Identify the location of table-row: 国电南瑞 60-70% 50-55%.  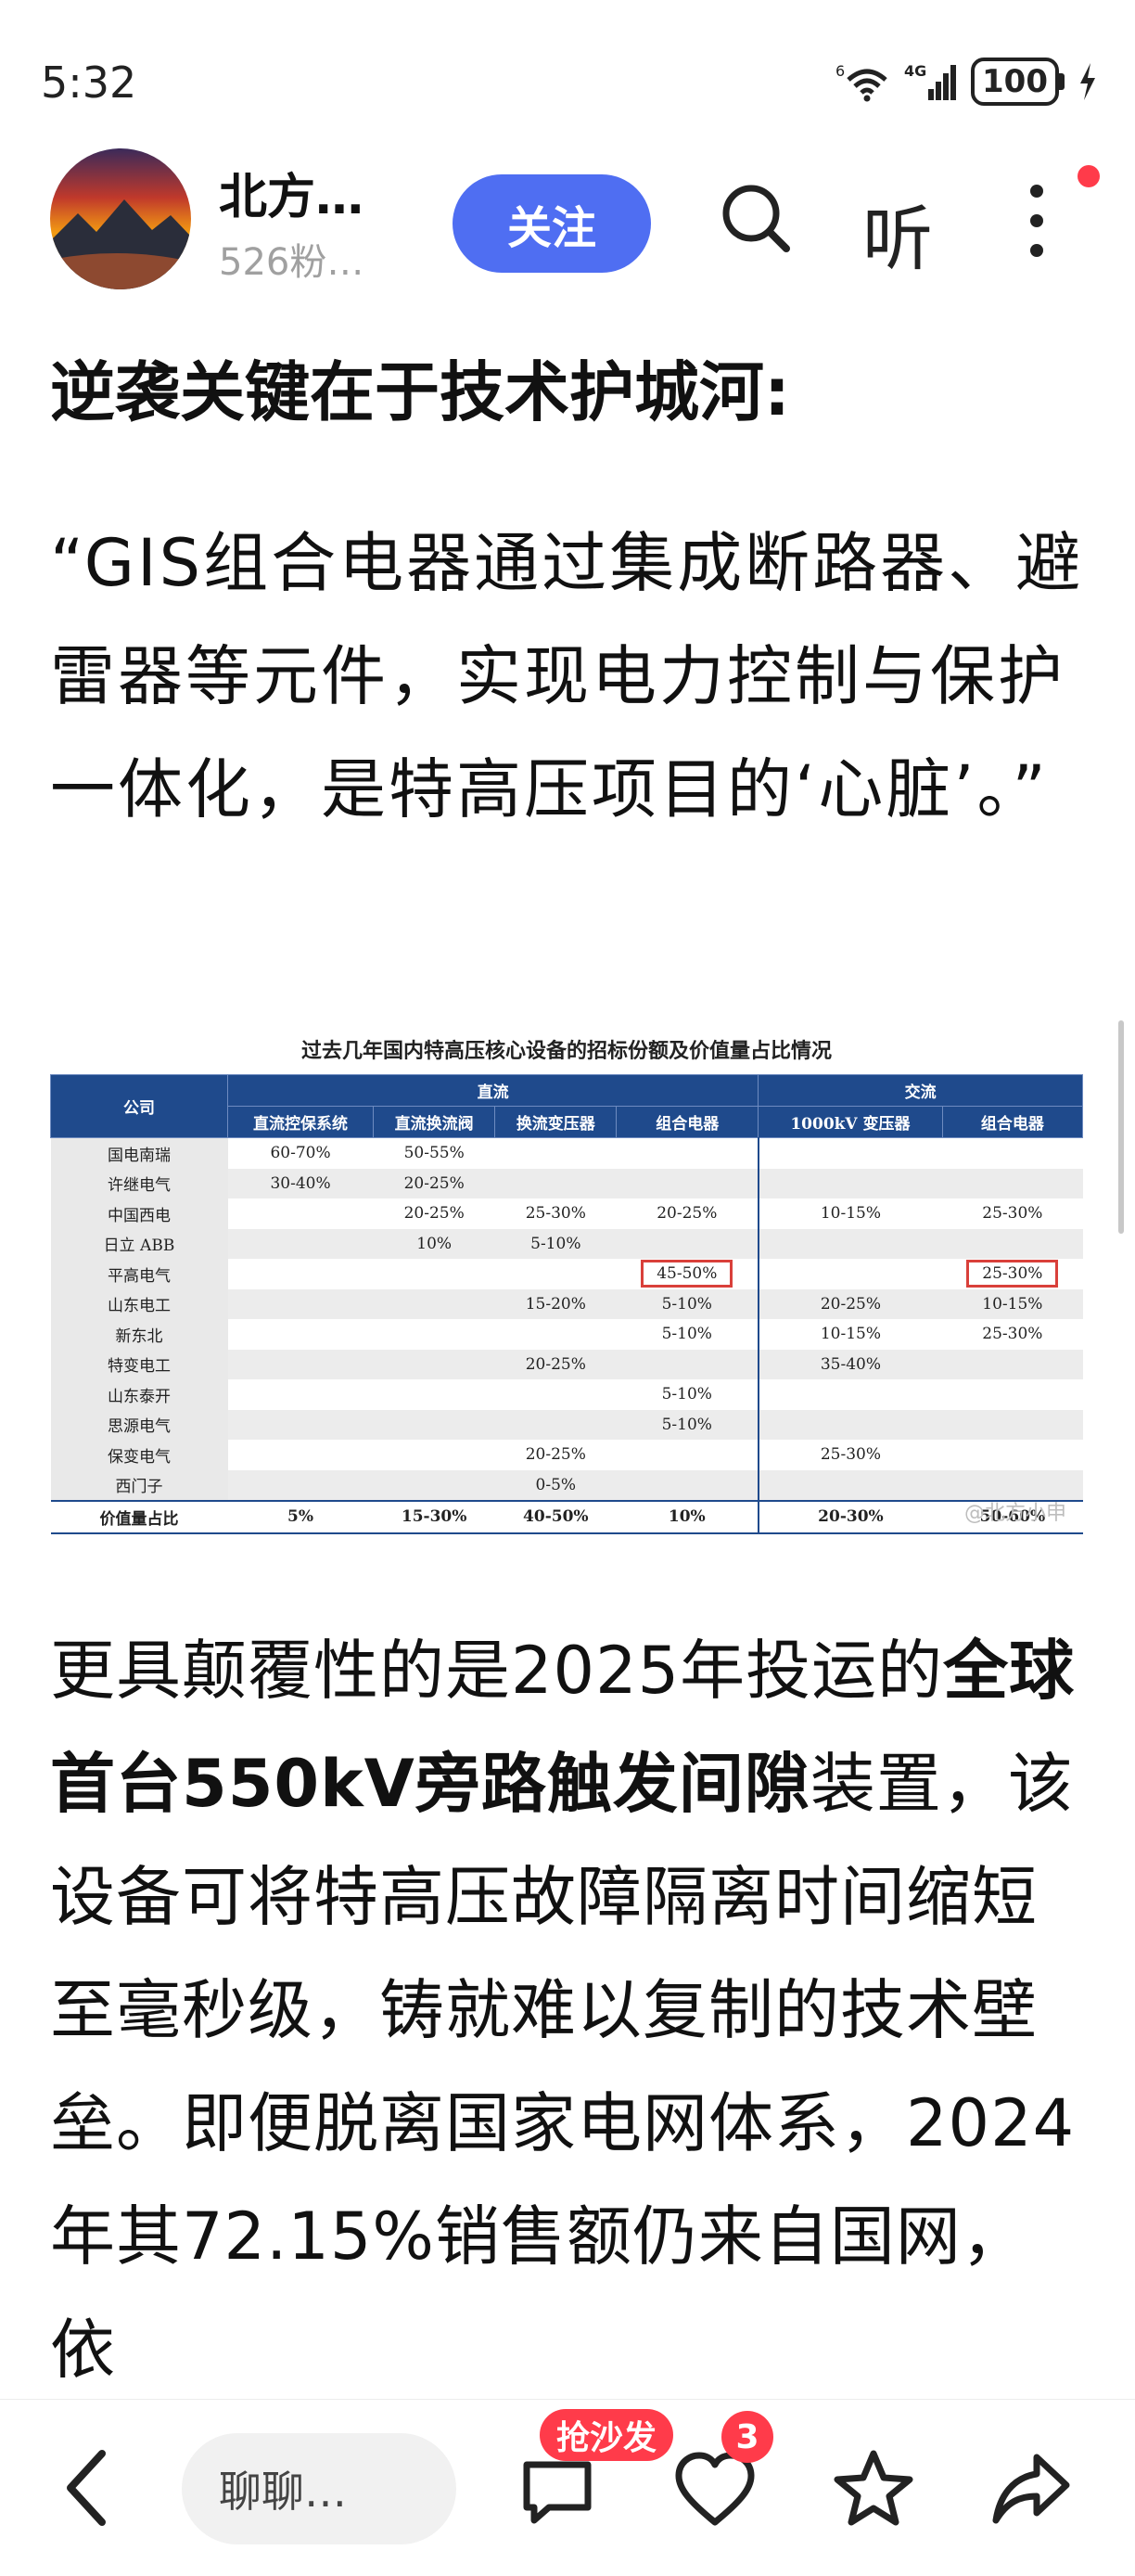
(566, 1153).